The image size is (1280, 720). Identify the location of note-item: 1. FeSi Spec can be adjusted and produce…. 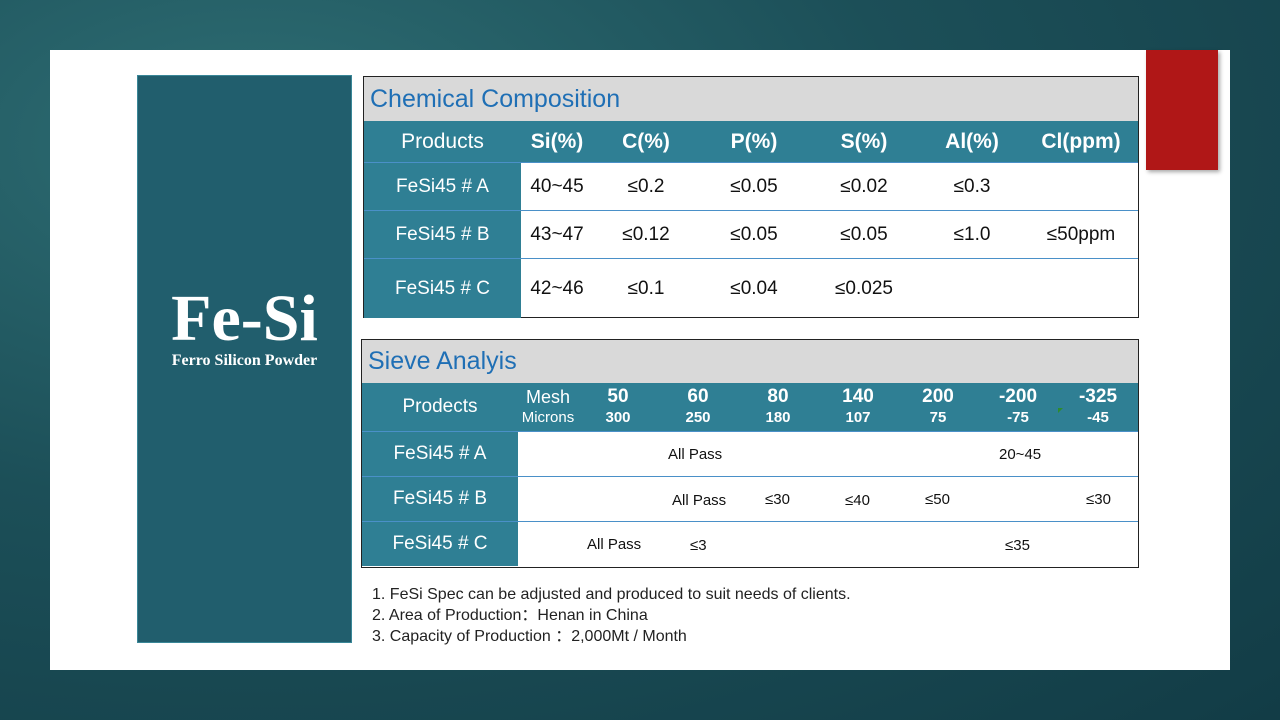
(611, 594).